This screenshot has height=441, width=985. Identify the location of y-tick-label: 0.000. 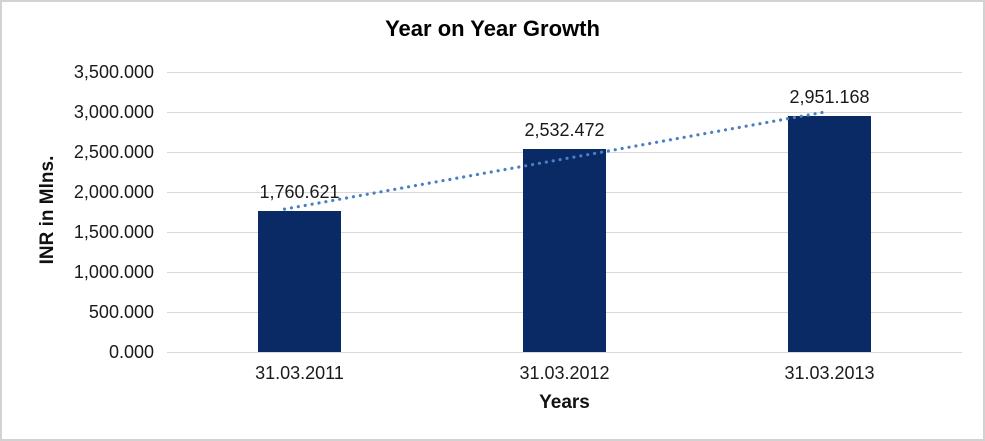
(131, 352).